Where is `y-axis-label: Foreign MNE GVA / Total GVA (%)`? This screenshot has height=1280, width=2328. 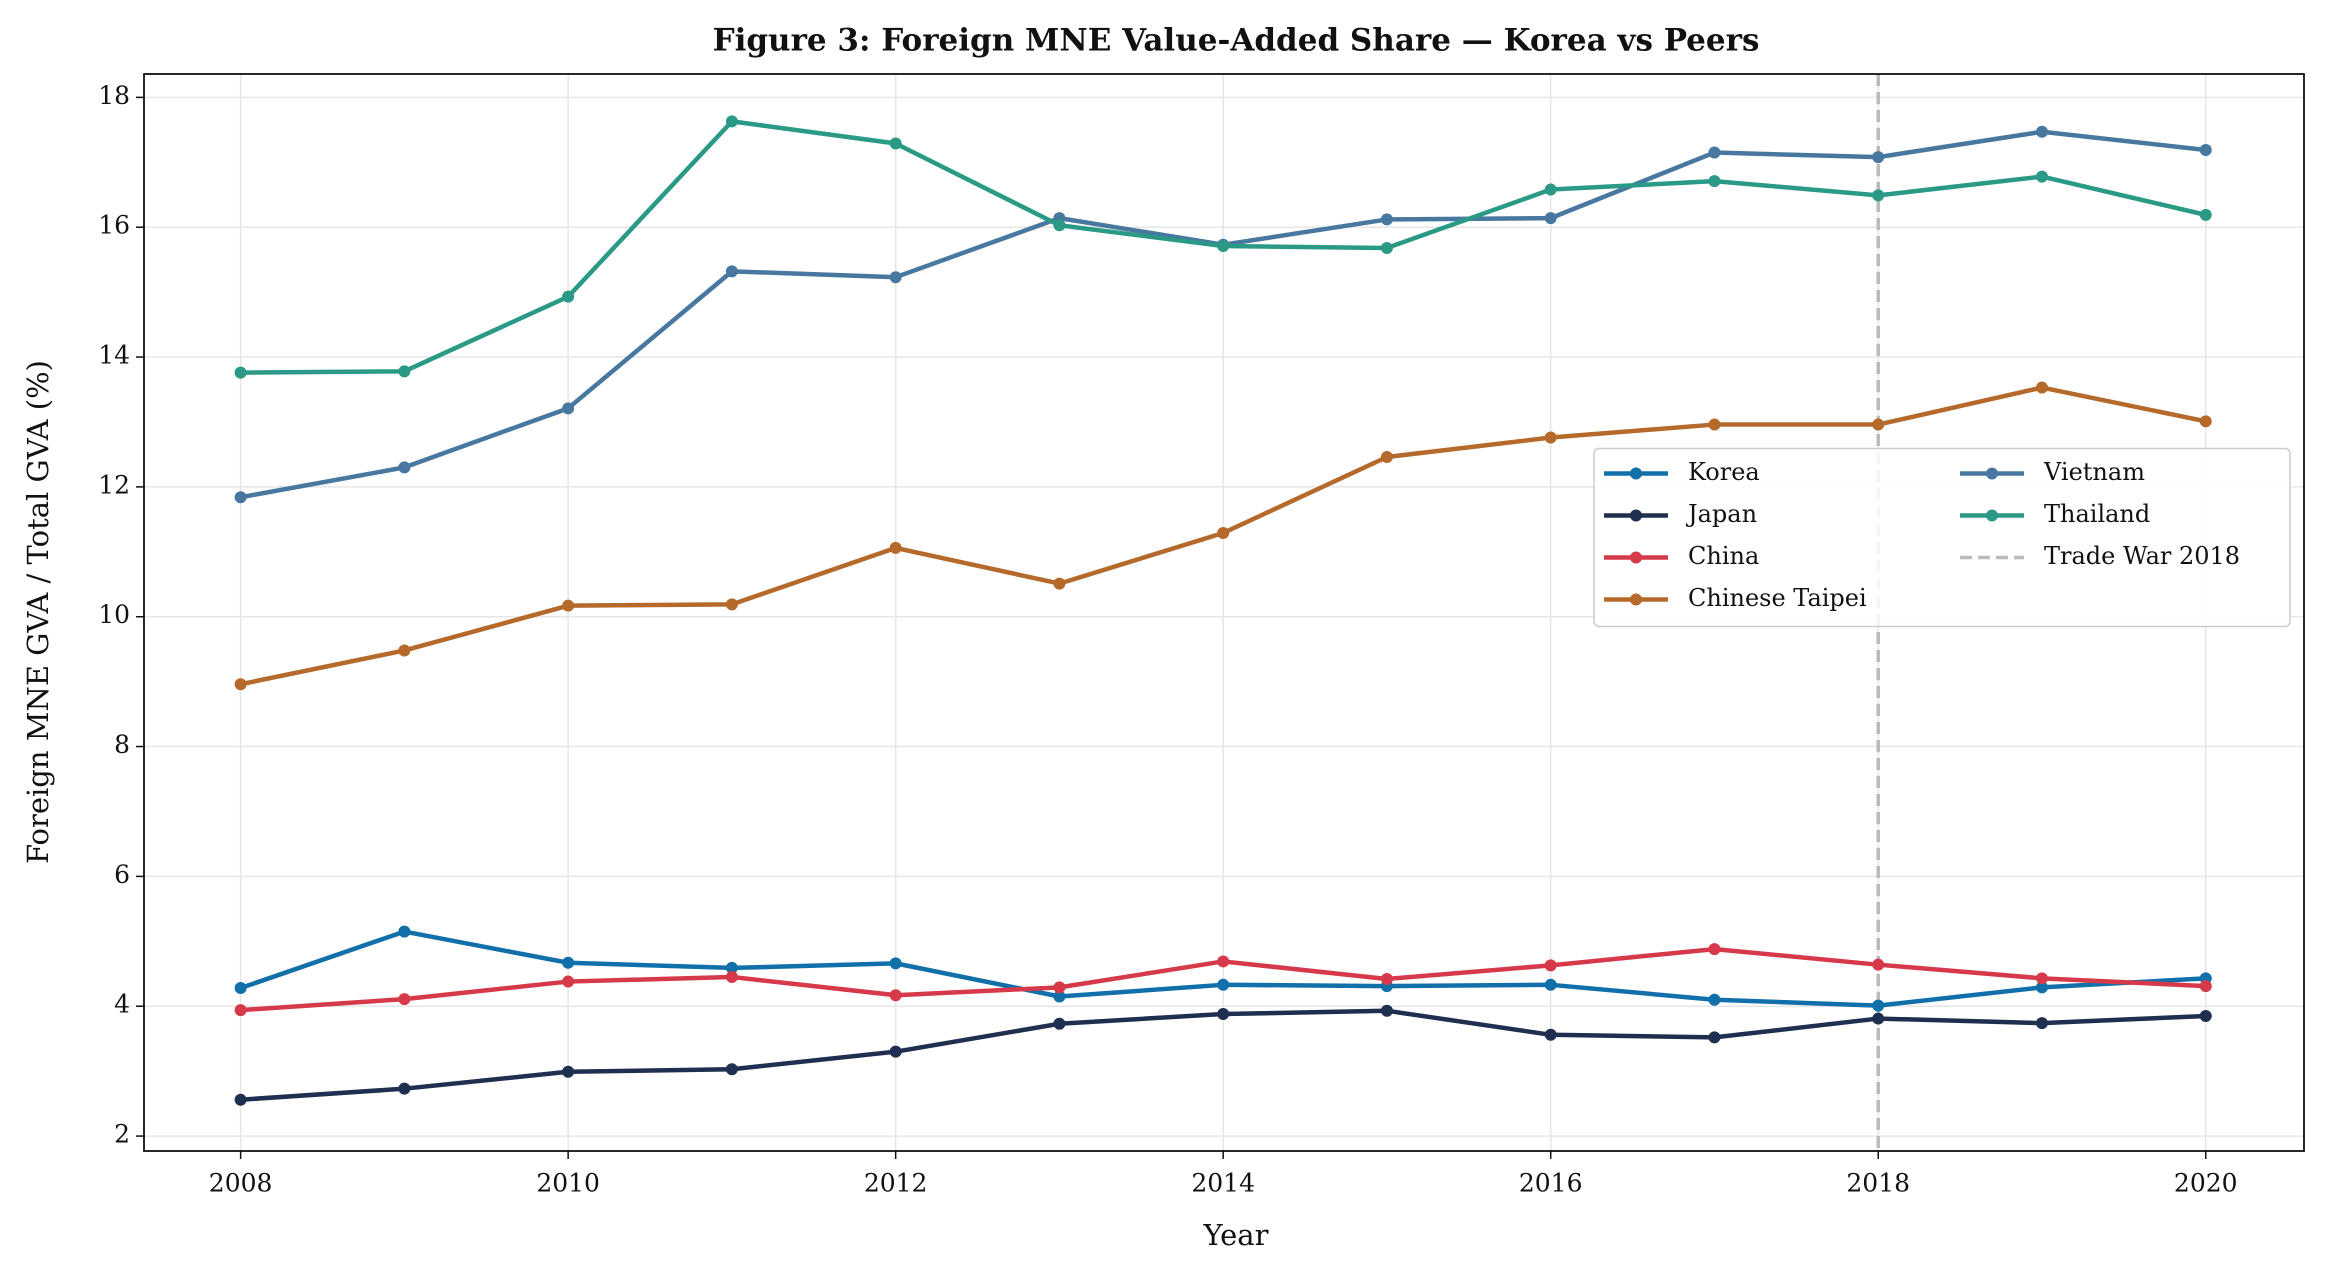 y-axis-label: Foreign MNE GVA / Total GVA (%) is located at coordinates (38, 612).